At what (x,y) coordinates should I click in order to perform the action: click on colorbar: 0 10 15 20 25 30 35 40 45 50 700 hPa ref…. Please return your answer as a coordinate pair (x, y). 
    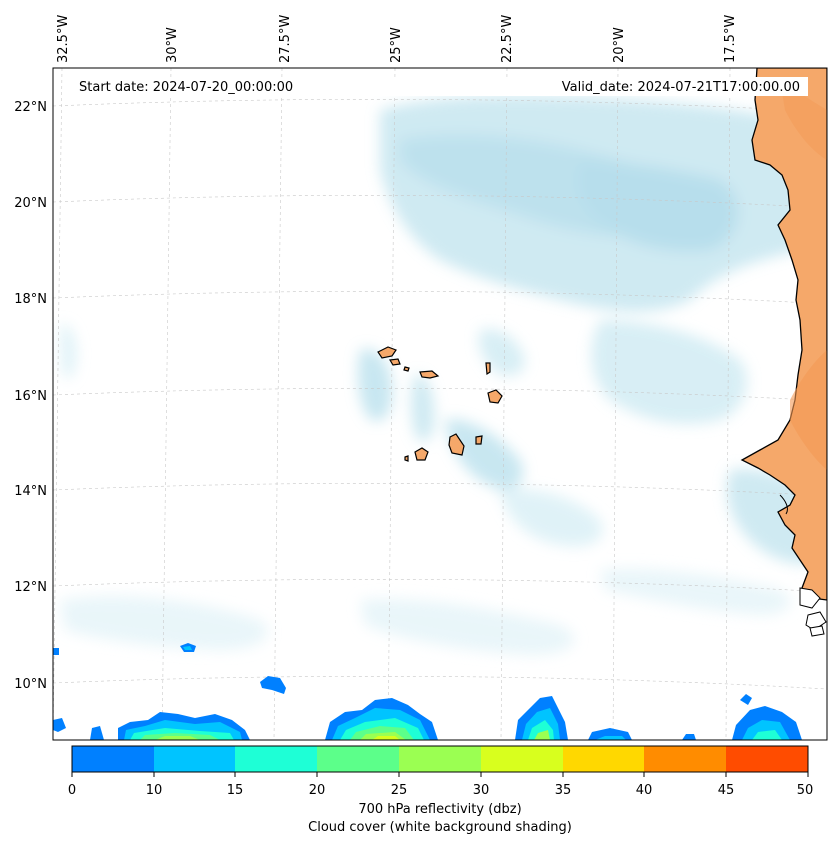
    Looking at the image, I should click on (441, 790).